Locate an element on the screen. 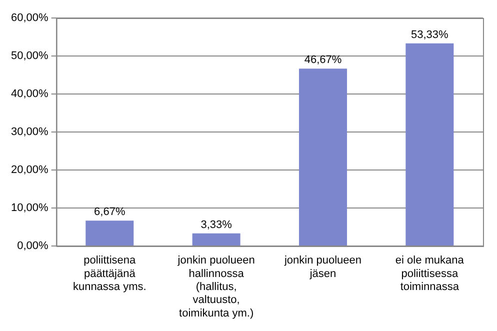 The image size is (497, 331). data-label: 53,33% is located at coordinates (430, 34).